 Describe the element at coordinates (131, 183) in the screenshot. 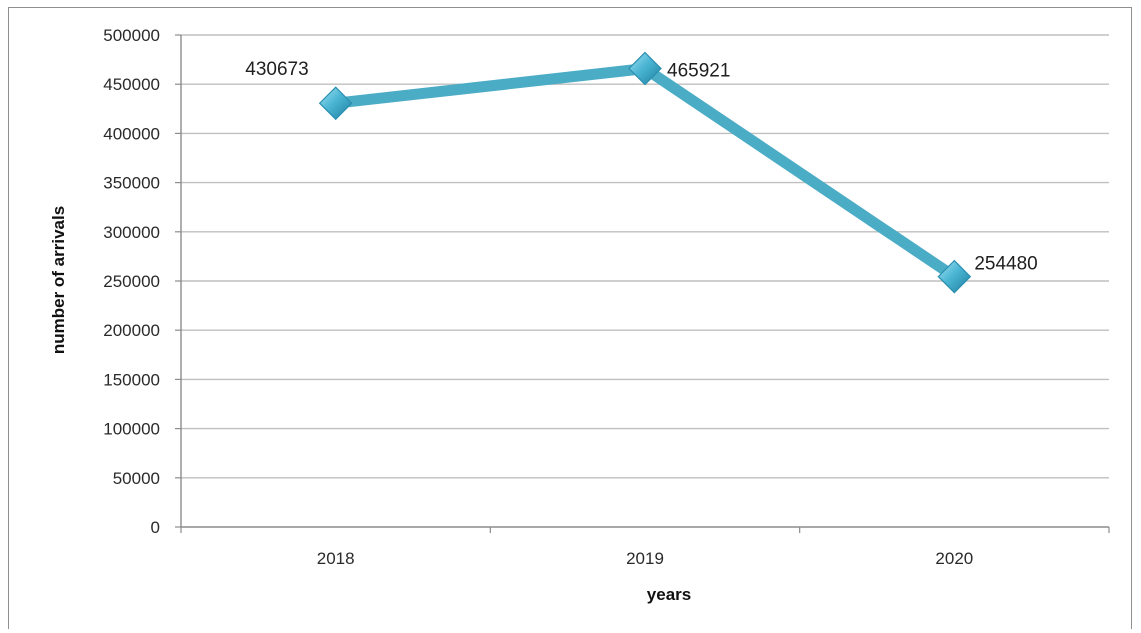

I see `y-tick-label: 350000` at that location.